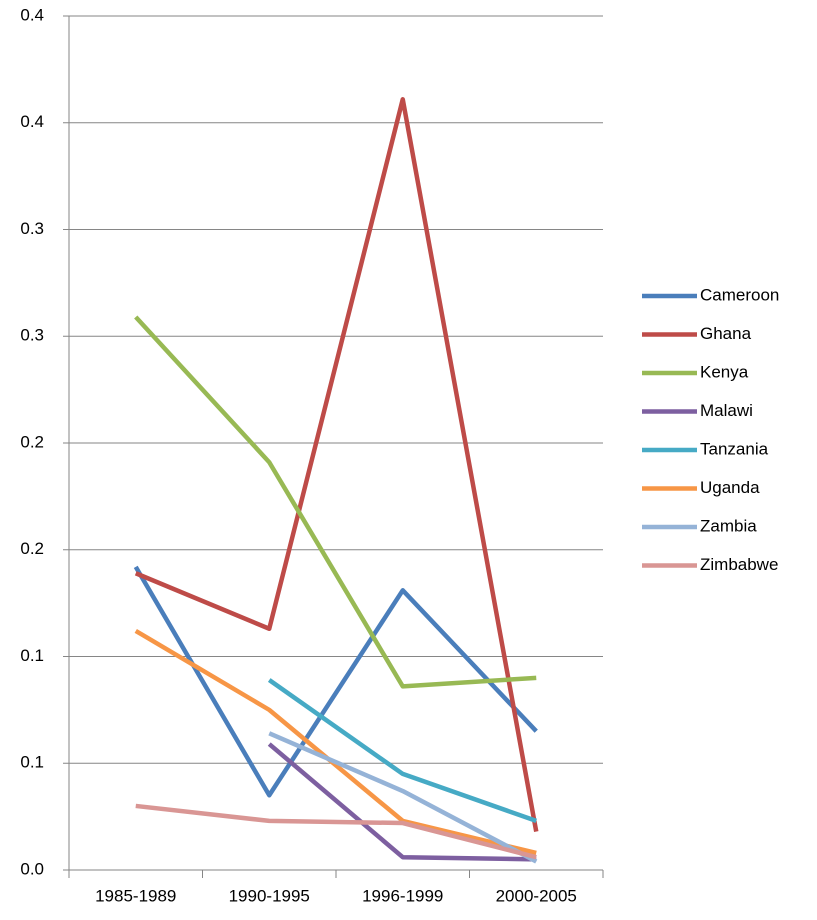 This screenshot has width=817, height=920. What do you see at coordinates (739, 564) in the screenshot?
I see `legend-label: Zimbabwe` at bounding box center [739, 564].